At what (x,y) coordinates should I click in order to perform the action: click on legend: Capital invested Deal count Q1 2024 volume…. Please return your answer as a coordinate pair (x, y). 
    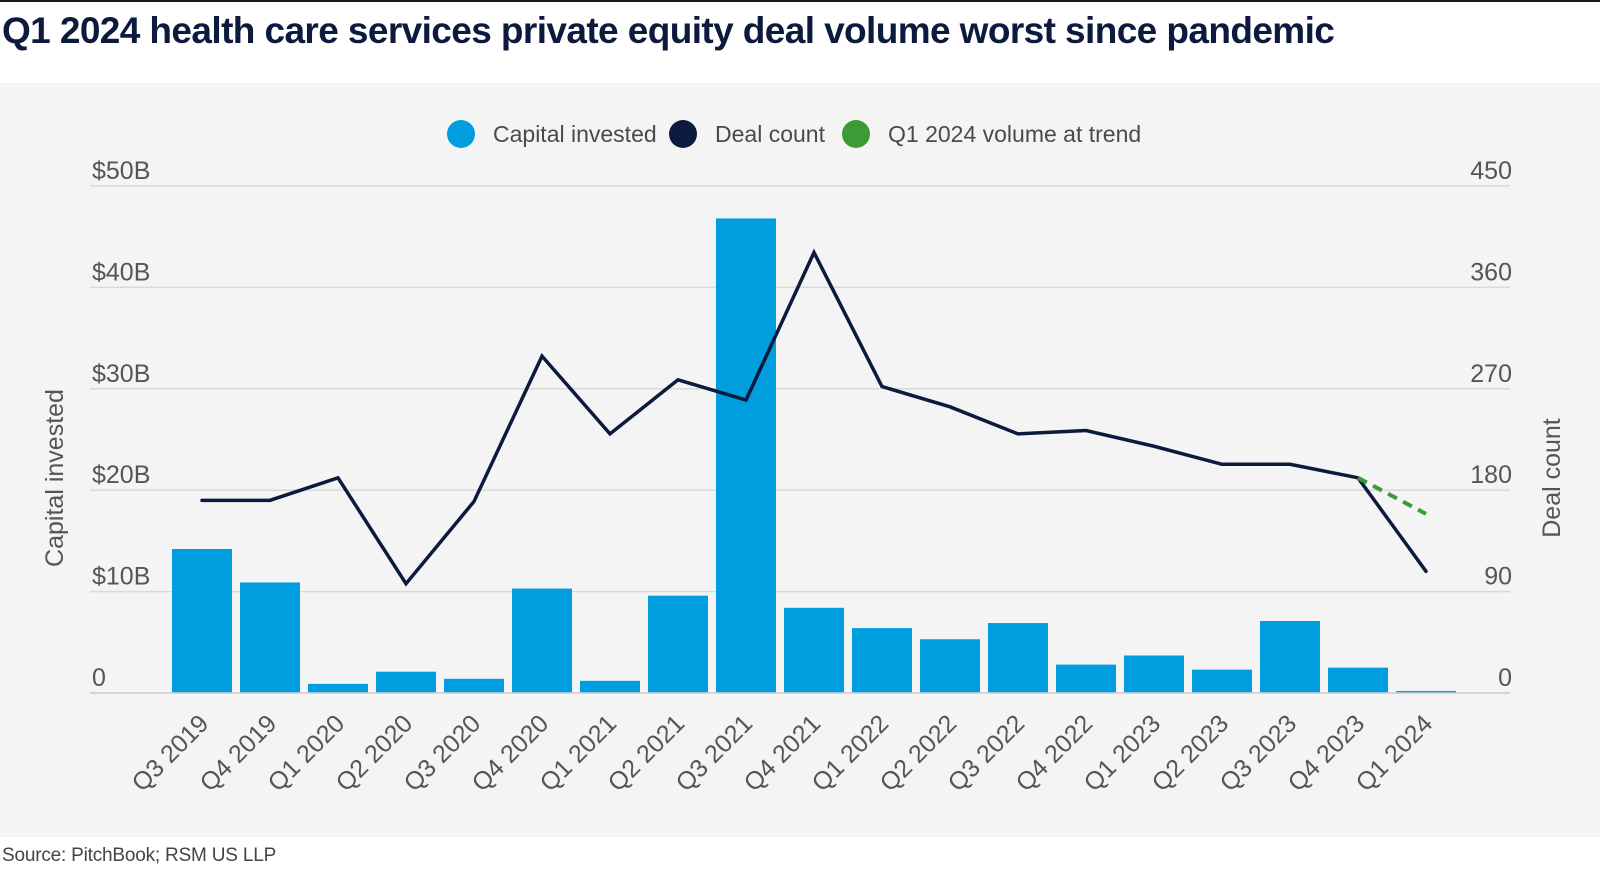
    Looking at the image, I should click on (794, 134).